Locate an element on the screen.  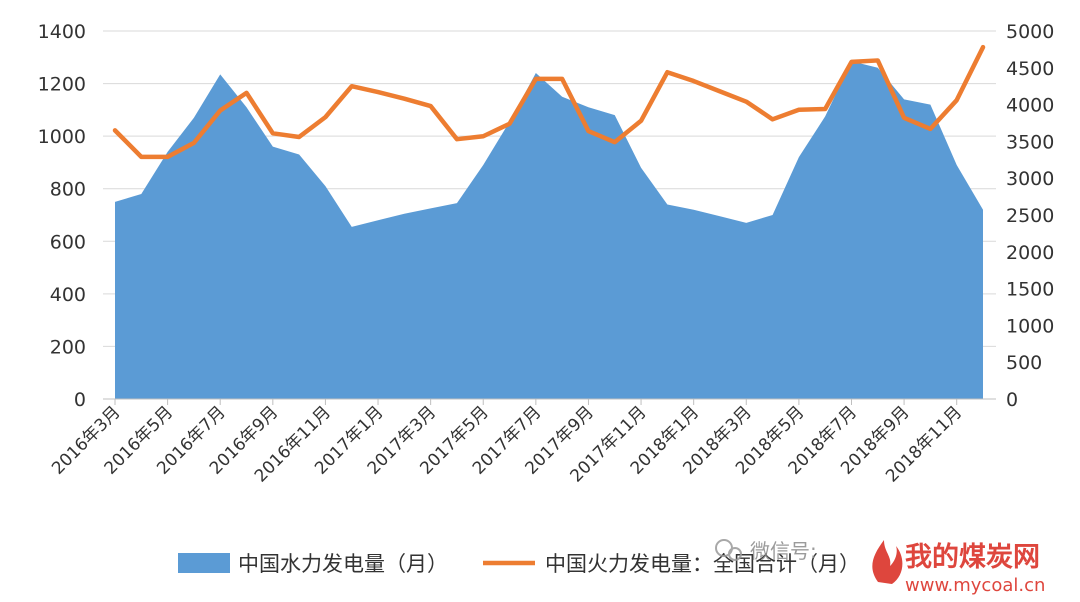
left-tick-label: 200 is located at coordinates (68, 347).